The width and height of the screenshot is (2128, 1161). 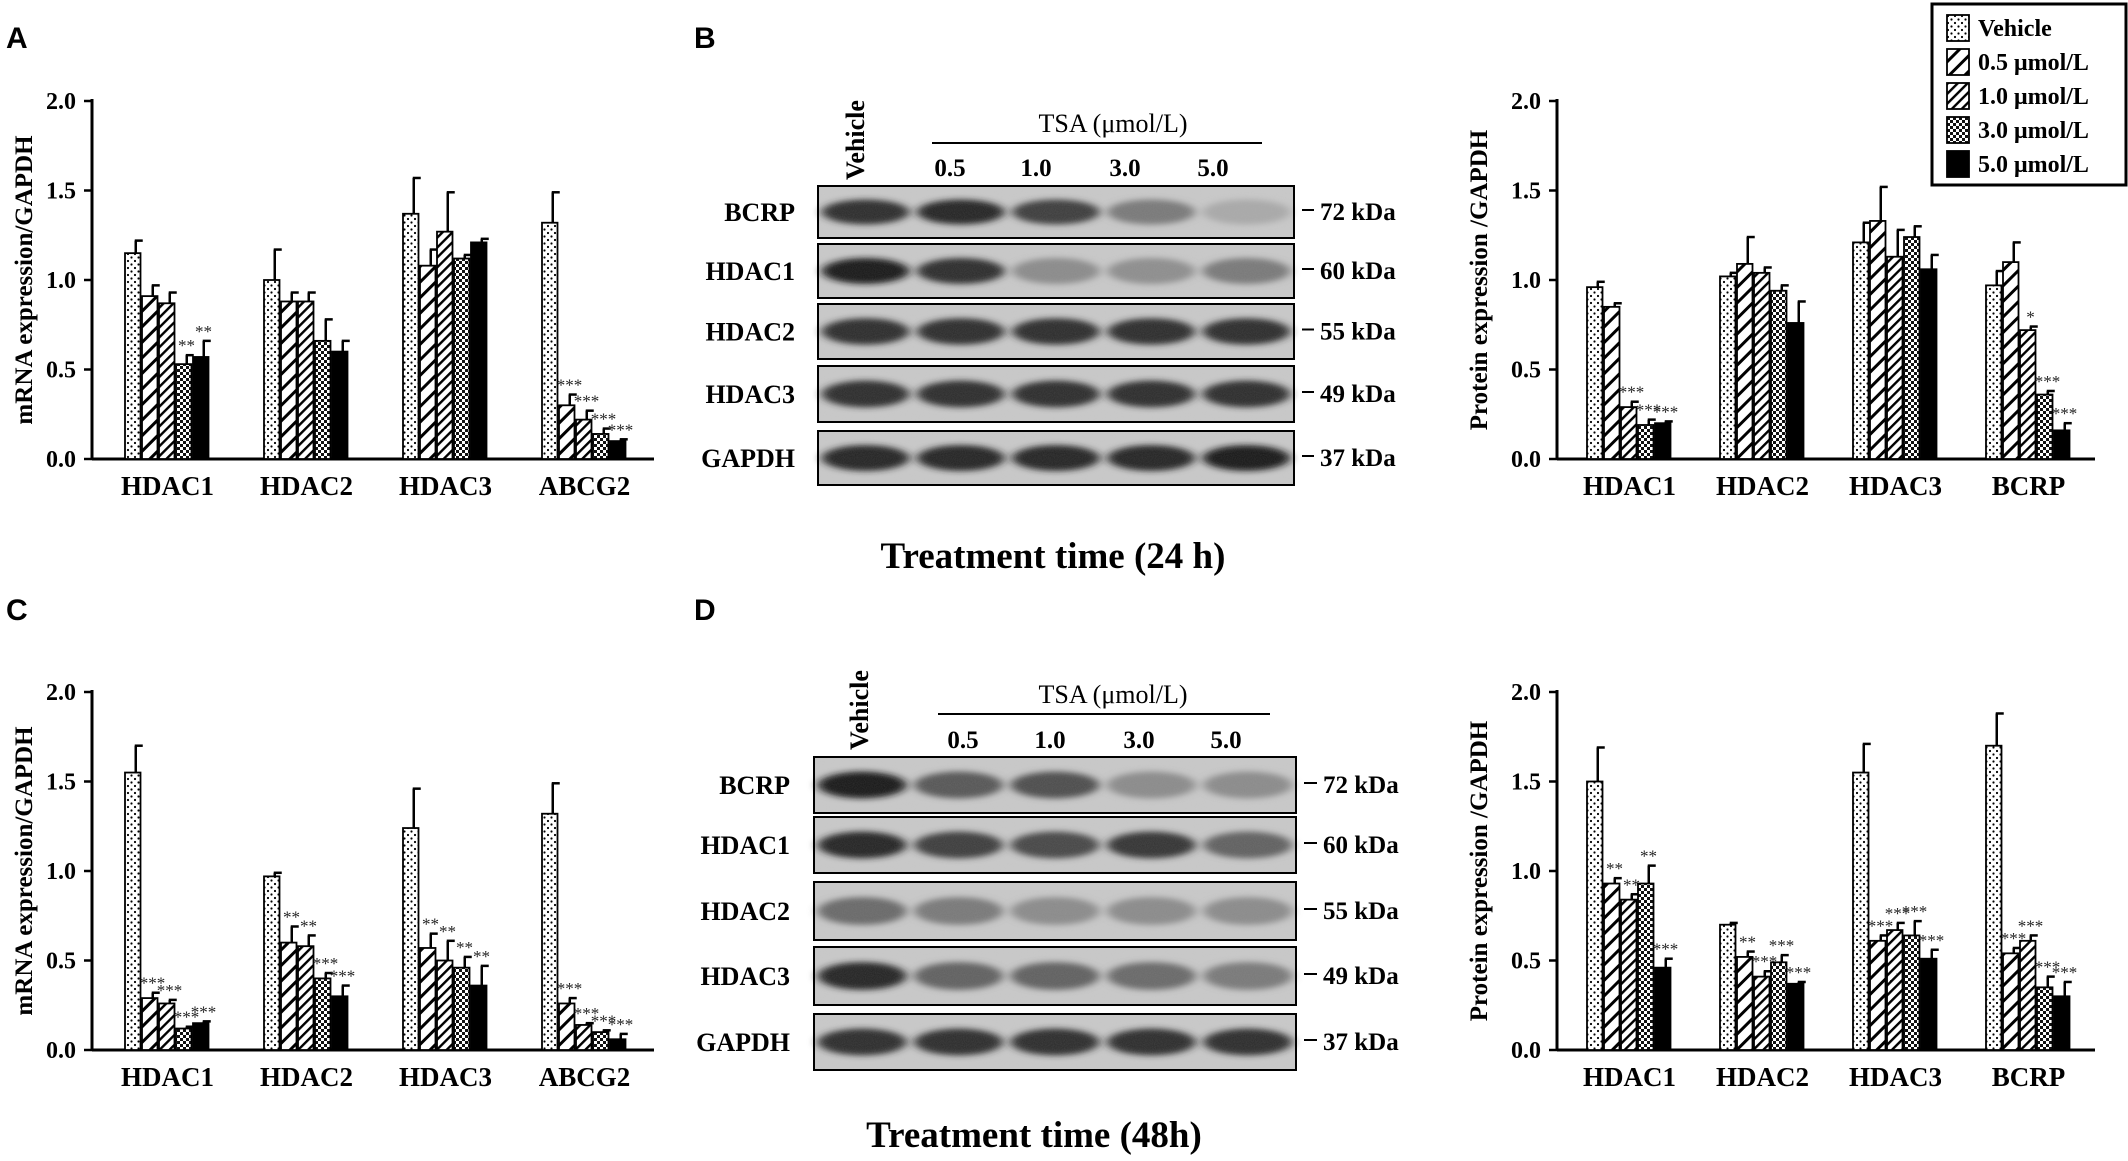 What do you see at coordinates (745, 976) in the screenshot?
I see `blot-row-label: HDAC3` at bounding box center [745, 976].